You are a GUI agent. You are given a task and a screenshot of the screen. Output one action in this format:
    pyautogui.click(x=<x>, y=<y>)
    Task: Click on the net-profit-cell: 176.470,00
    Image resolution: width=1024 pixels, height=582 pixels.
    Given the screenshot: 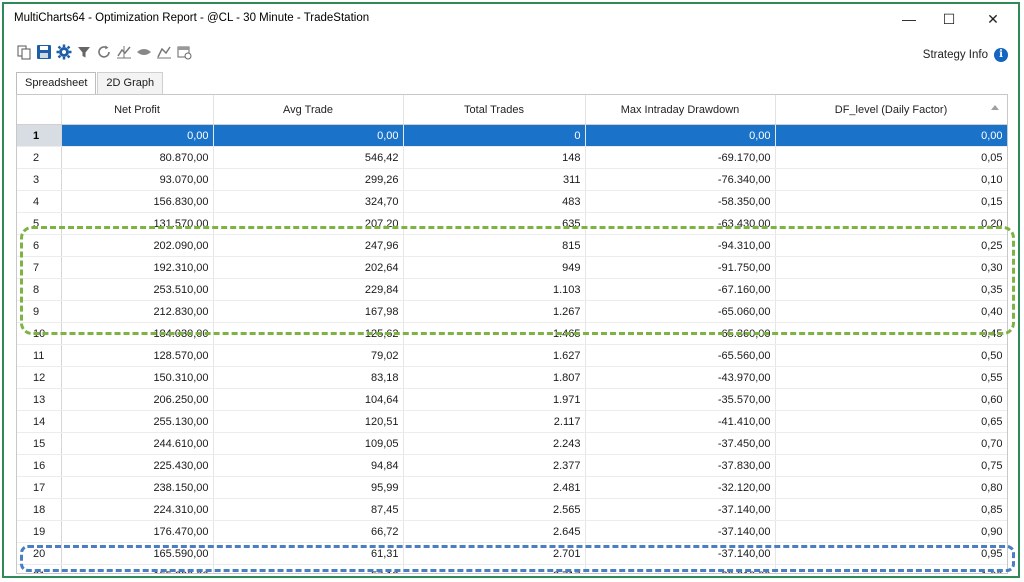 What is the action you would take?
    pyautogui.click(x=137, y=531)
    